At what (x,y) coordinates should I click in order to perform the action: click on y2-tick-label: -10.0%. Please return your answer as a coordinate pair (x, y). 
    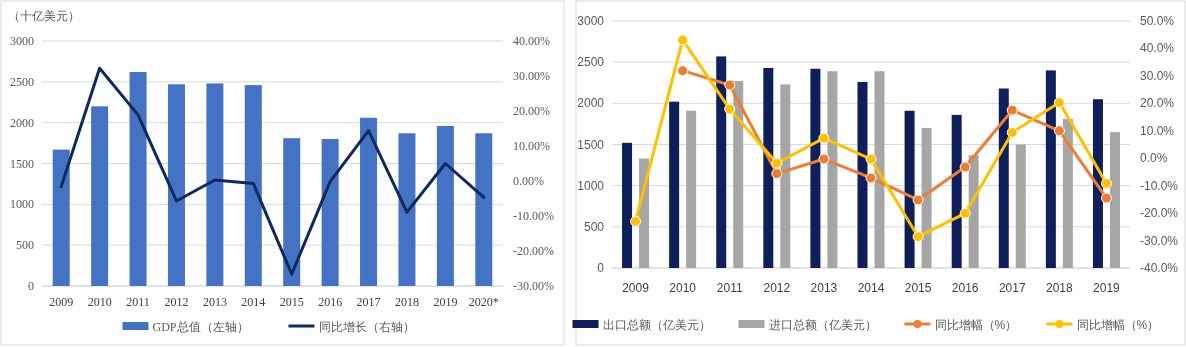
    Looking at the image, I should click on (1159, 185).